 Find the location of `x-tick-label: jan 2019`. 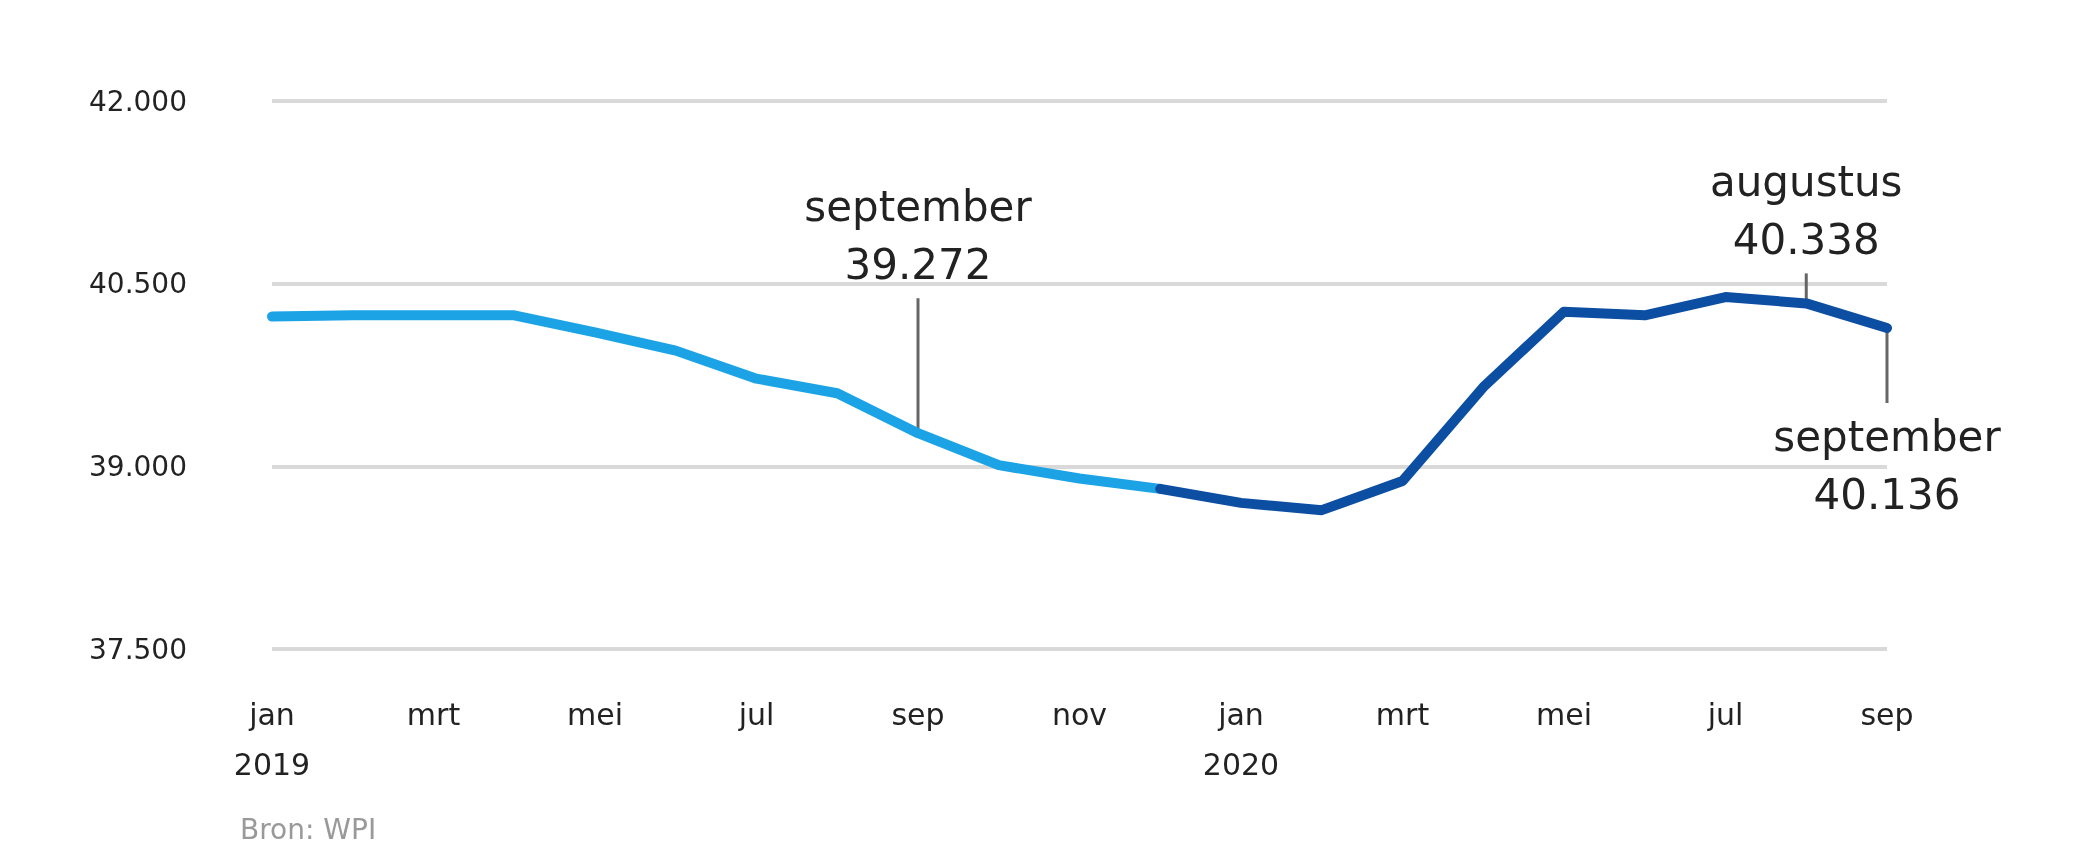

x-tick-label: jan 2019 is located at coordinates (272, 739).